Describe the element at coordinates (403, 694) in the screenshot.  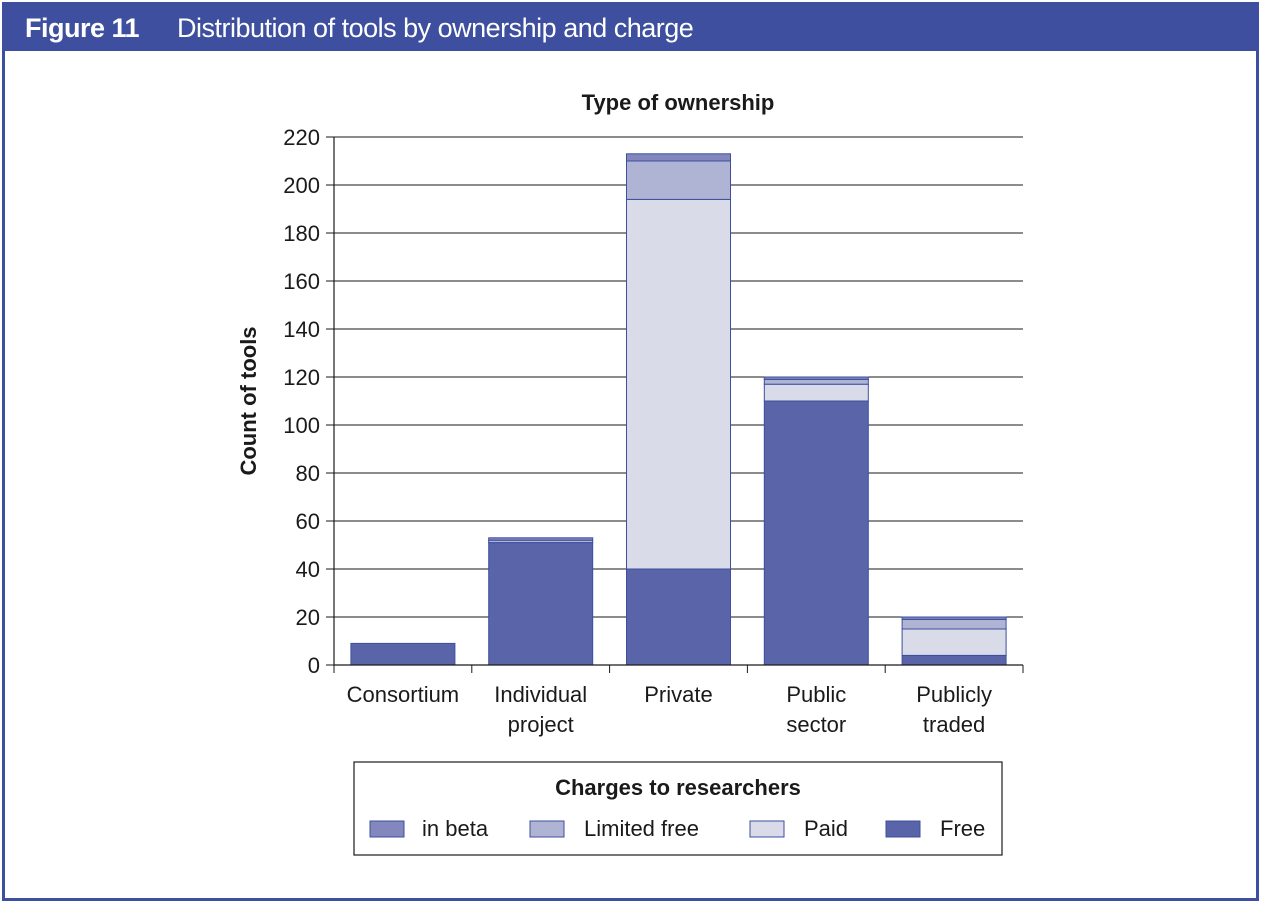
I see `x-tick-label-0-0: Consortium` at that location.